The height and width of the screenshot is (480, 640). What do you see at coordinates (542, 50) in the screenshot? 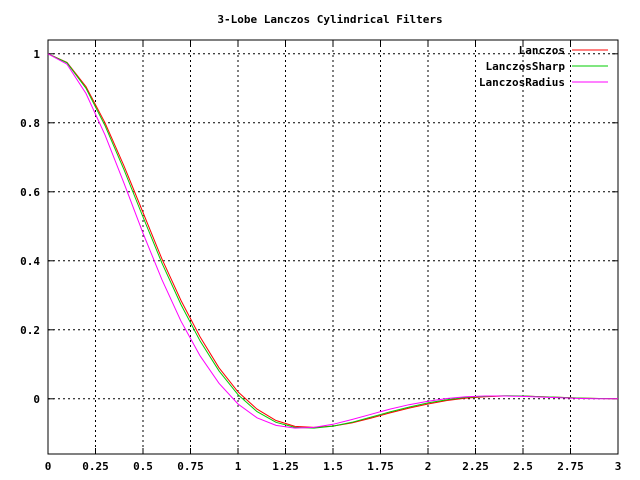
I see `legend-label: Lanczos` at bounding box center [542, 50].